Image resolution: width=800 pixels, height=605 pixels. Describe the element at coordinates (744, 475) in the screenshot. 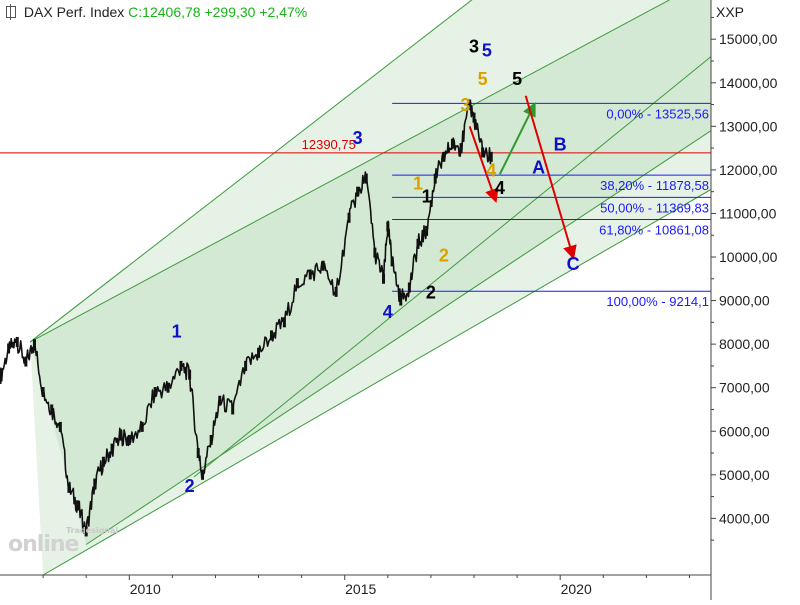

I see `y-tick-label: 5000,00` at that location.